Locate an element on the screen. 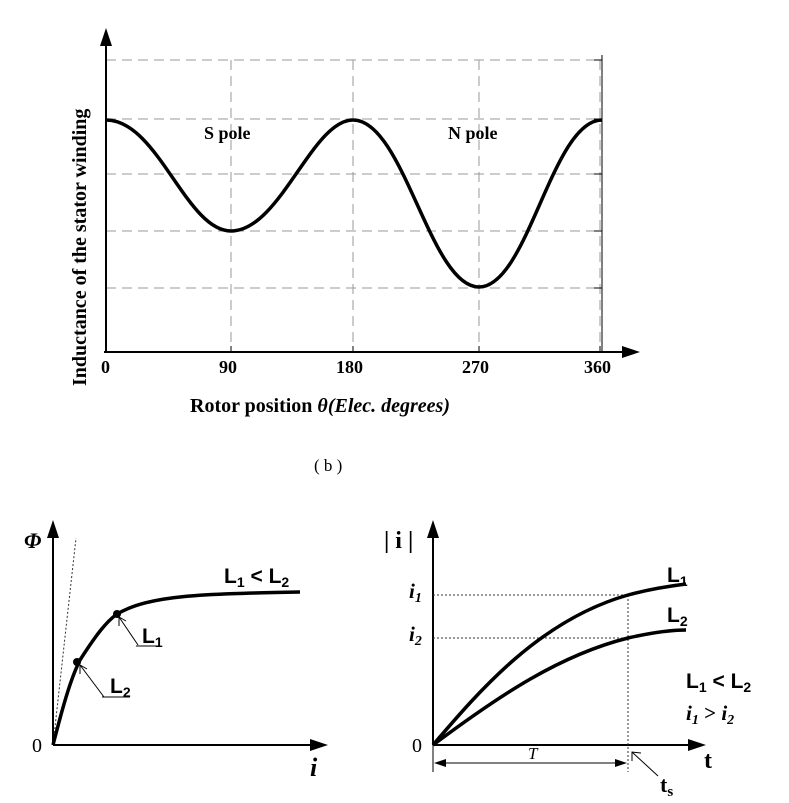 The image size is (789, 803). curve-label-L2: L2 is located at coordinates (677, 616).